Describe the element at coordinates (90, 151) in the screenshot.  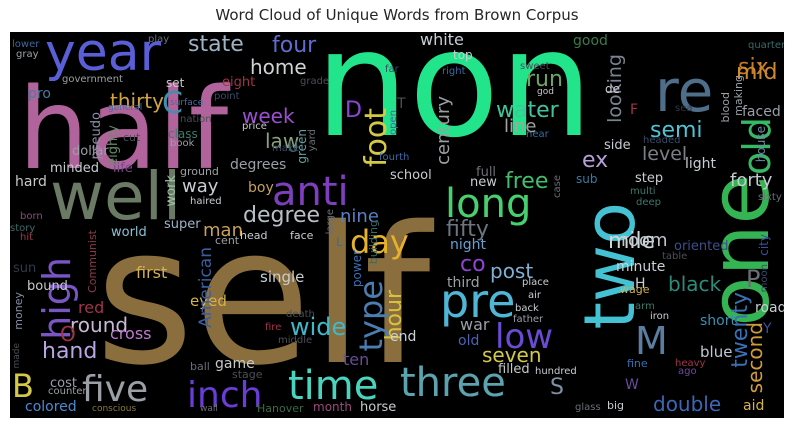
I see `word-dollar: dollar` at that location.